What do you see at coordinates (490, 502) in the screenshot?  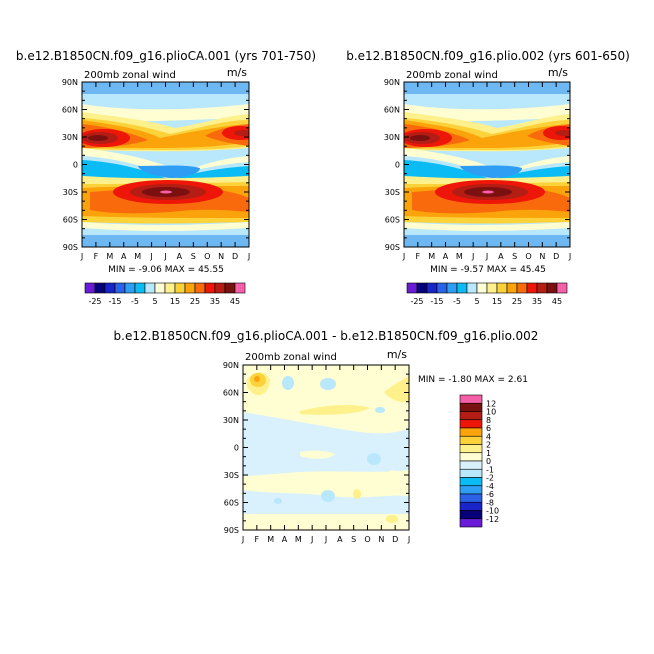 I see `colorbar-label: -8` at bounding box center [490, 502].